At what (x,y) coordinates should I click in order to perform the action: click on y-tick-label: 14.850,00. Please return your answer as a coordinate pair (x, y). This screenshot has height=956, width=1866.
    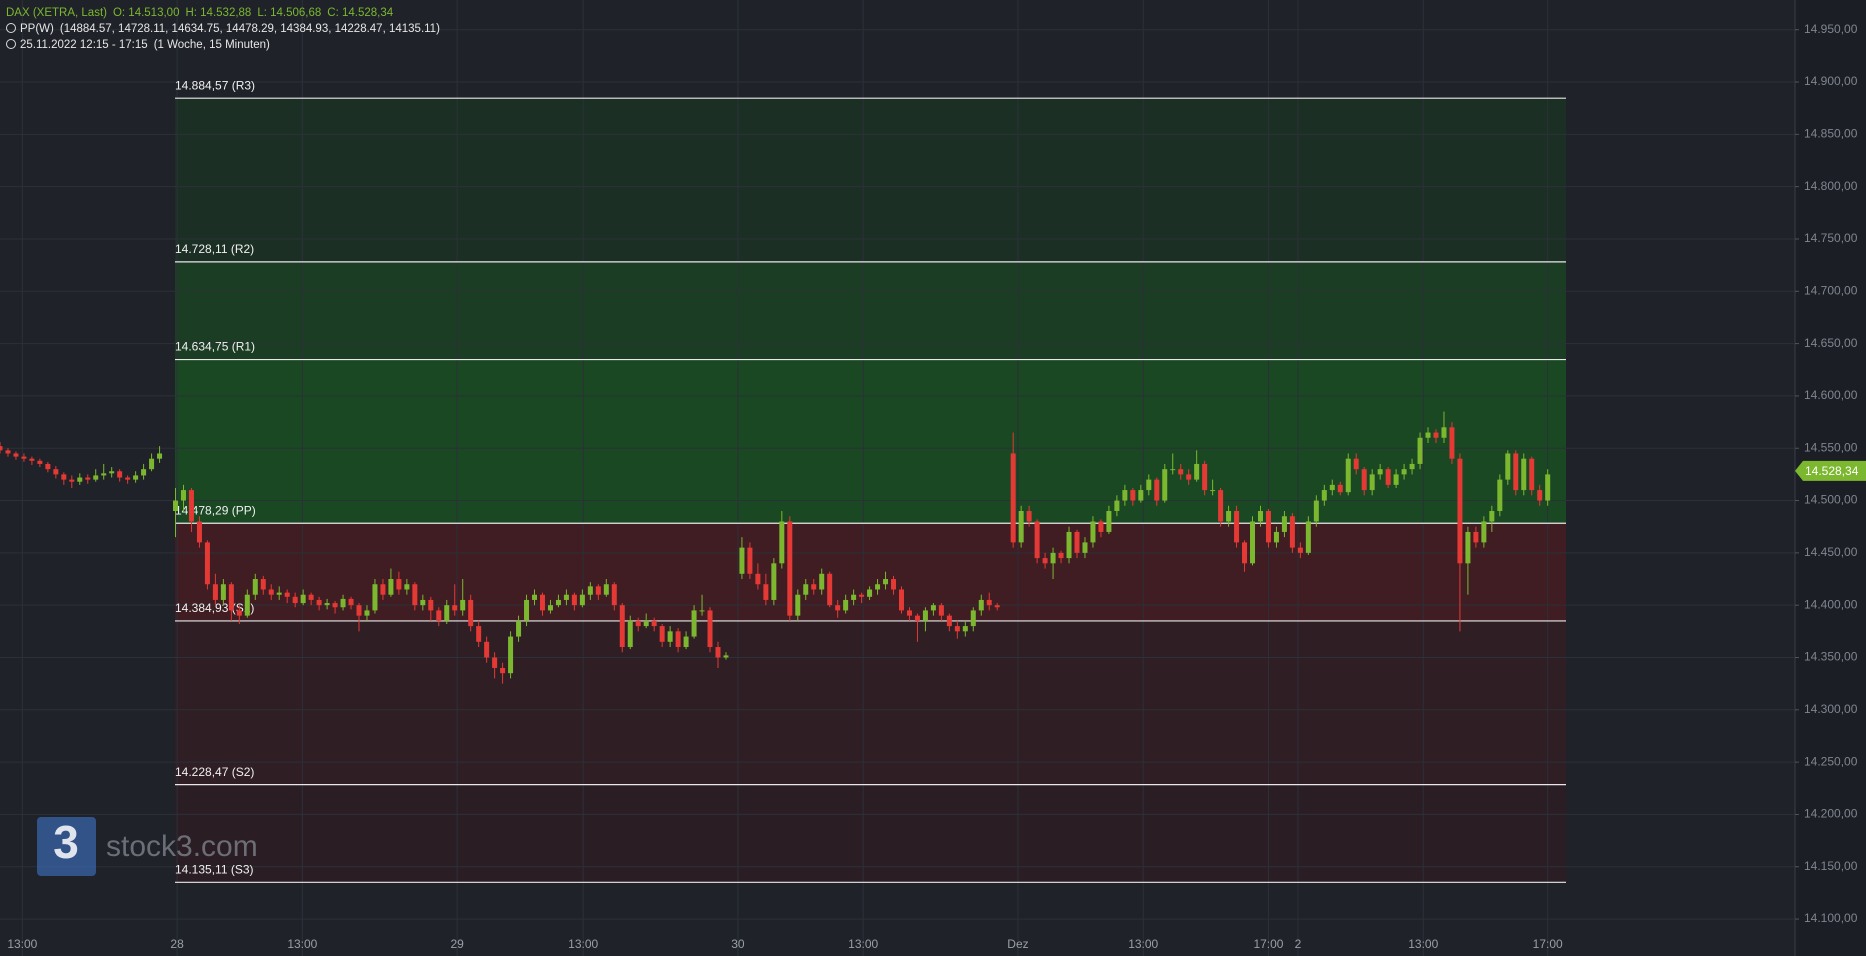
    Looking at the image, I should click on (1831, 134).